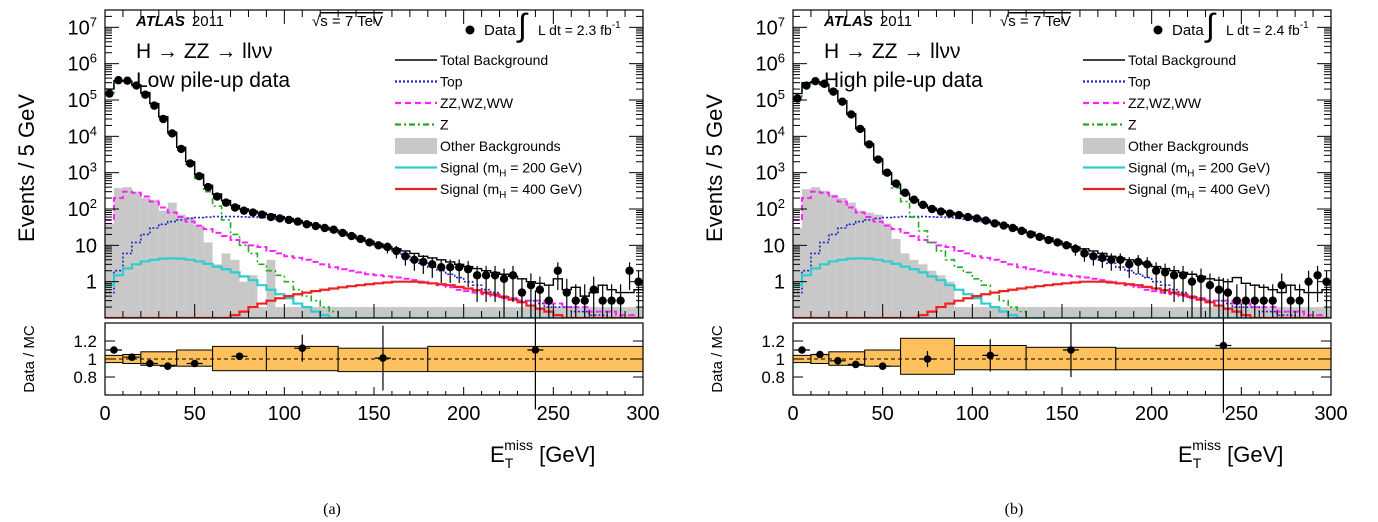  Describe the element at coordinates (29, 359) in the screenshot. I see `ratio-y-axis-label: Data / MC` at that location.